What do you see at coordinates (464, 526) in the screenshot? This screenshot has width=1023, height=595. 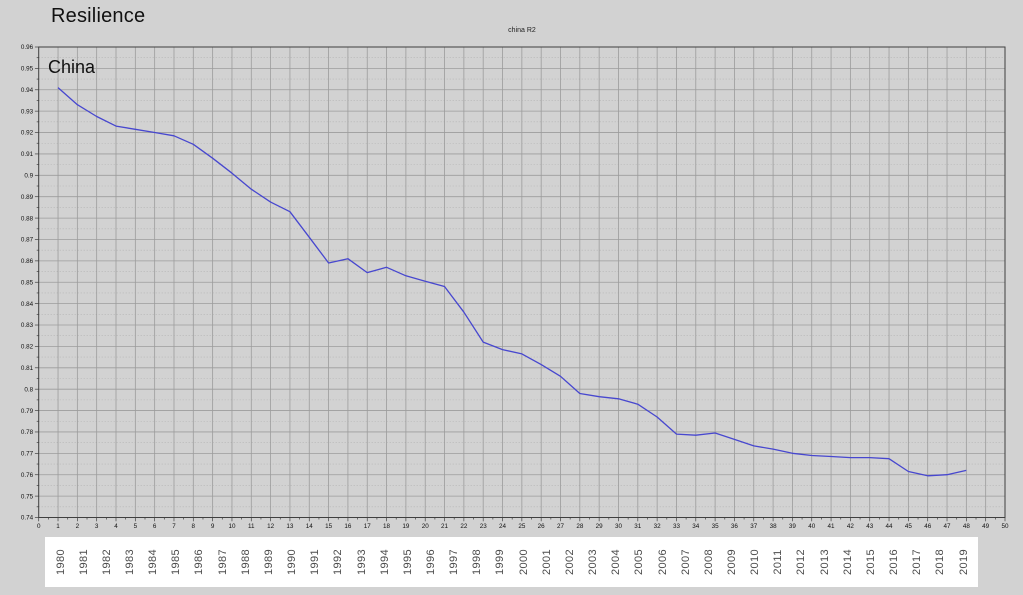 I see `x-tick-label: 22` at bounding box center [464, 526].